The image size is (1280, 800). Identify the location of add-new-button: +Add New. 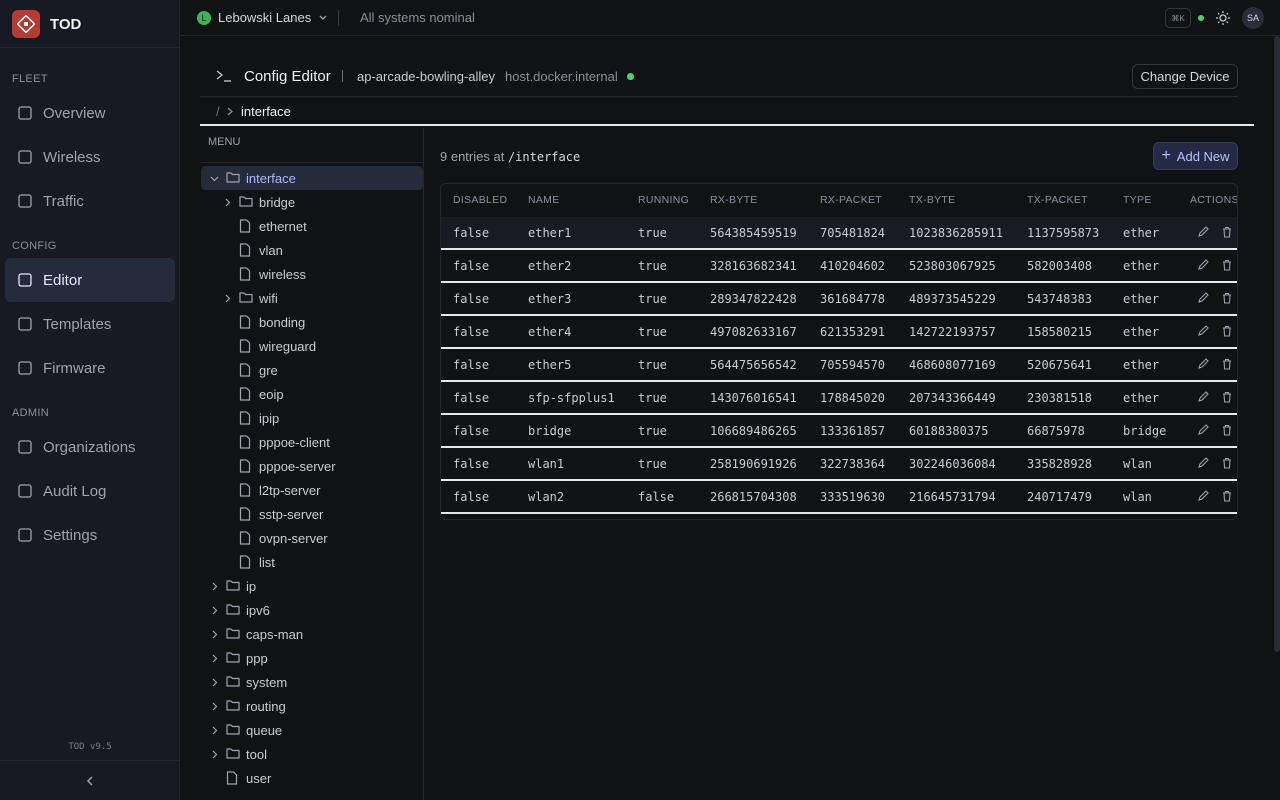
(1195, 156).